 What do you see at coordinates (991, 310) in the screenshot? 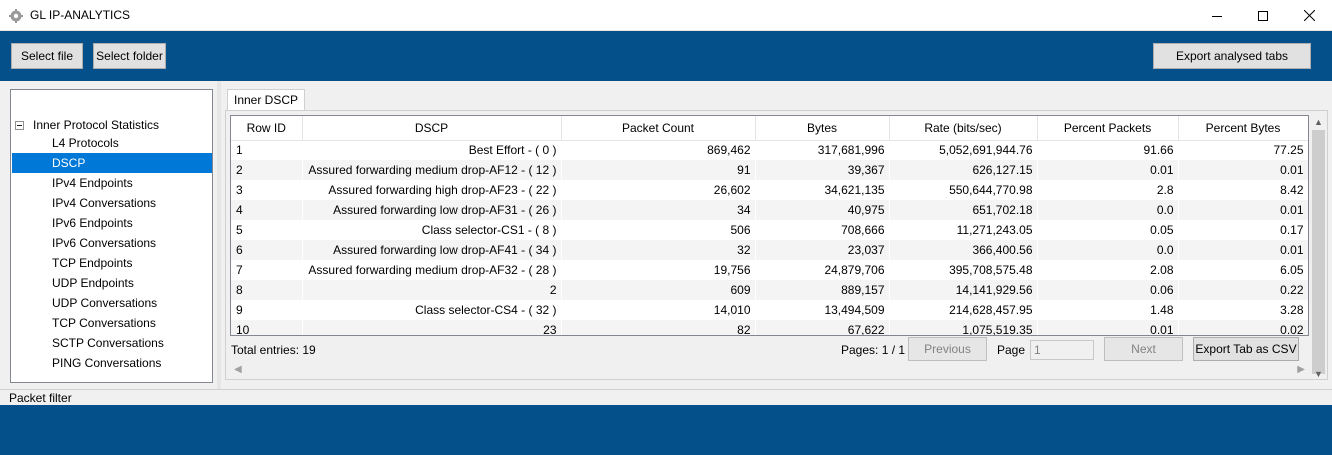
I see `table-cell: 214,628,457.95` at bounding box center [991, 310].